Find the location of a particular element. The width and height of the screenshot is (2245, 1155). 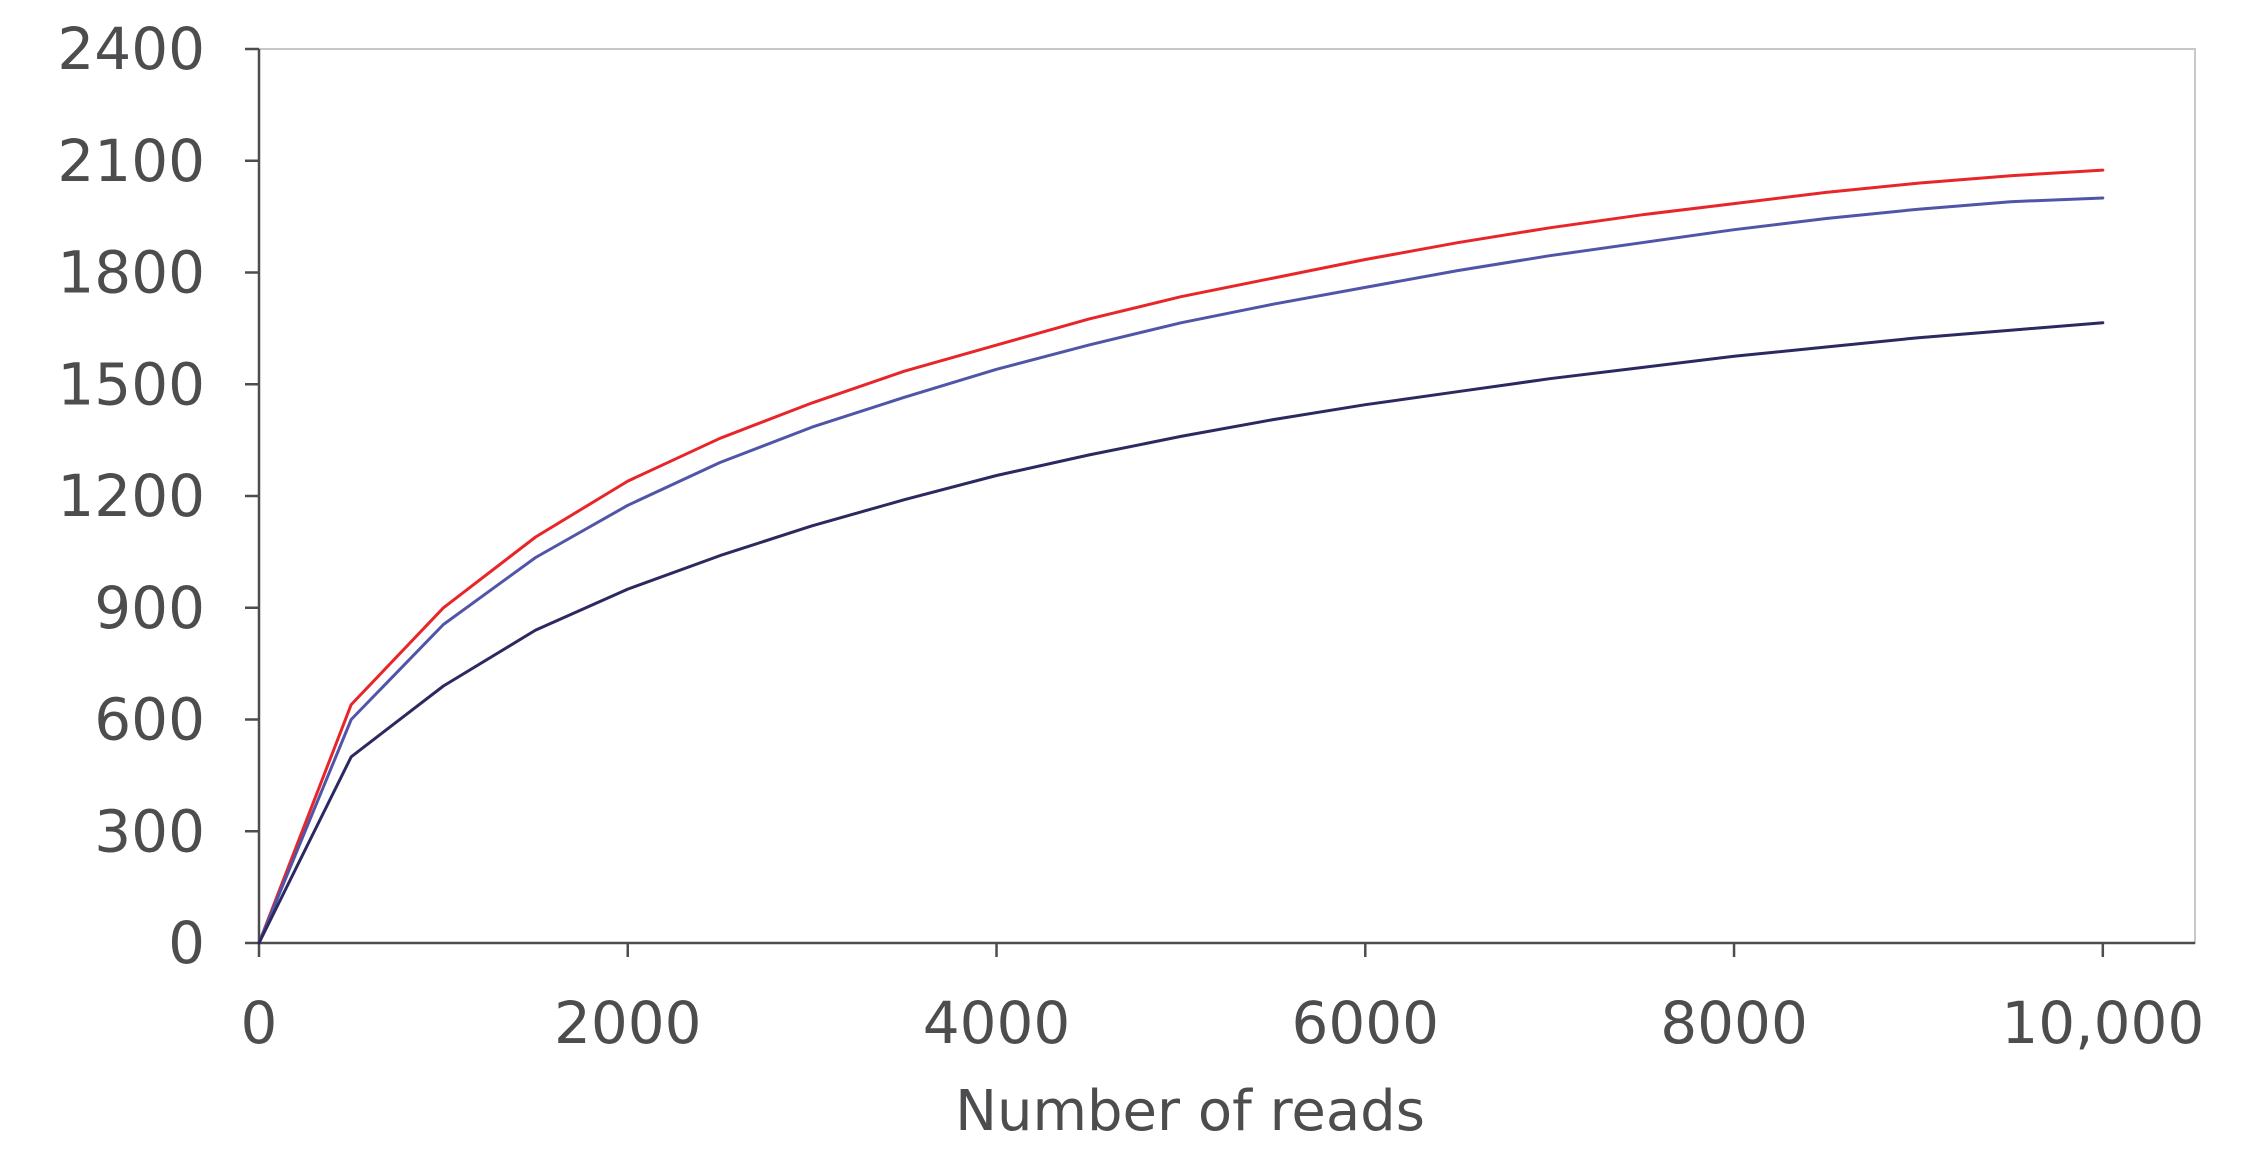

x-tick-label: 4000 is located at coordinates (997, 1023).